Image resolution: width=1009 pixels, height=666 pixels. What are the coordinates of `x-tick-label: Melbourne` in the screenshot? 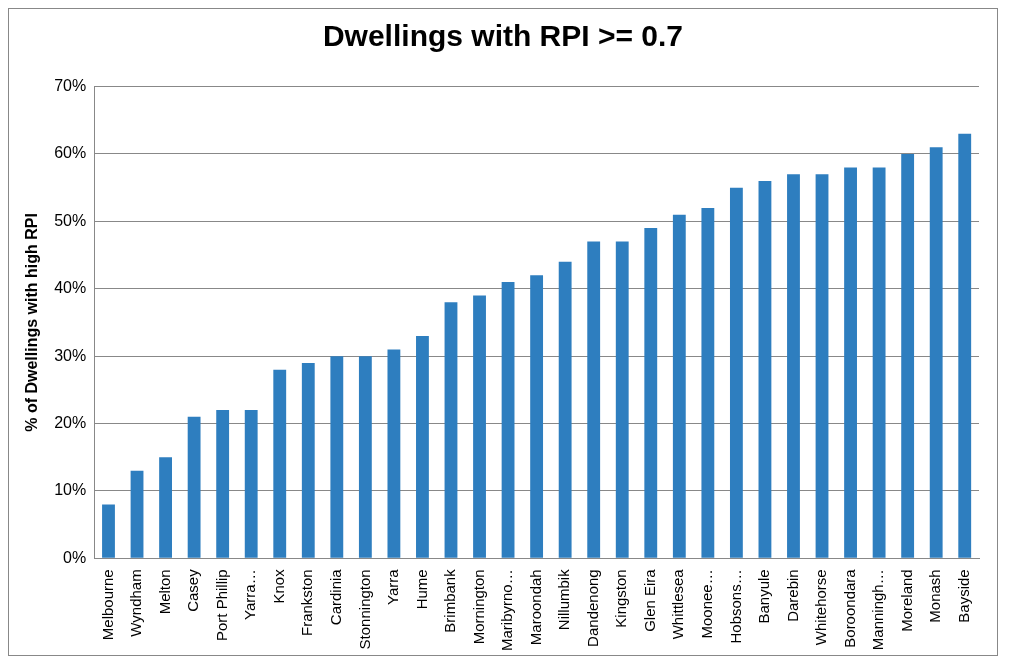 It's located at (107, 605).